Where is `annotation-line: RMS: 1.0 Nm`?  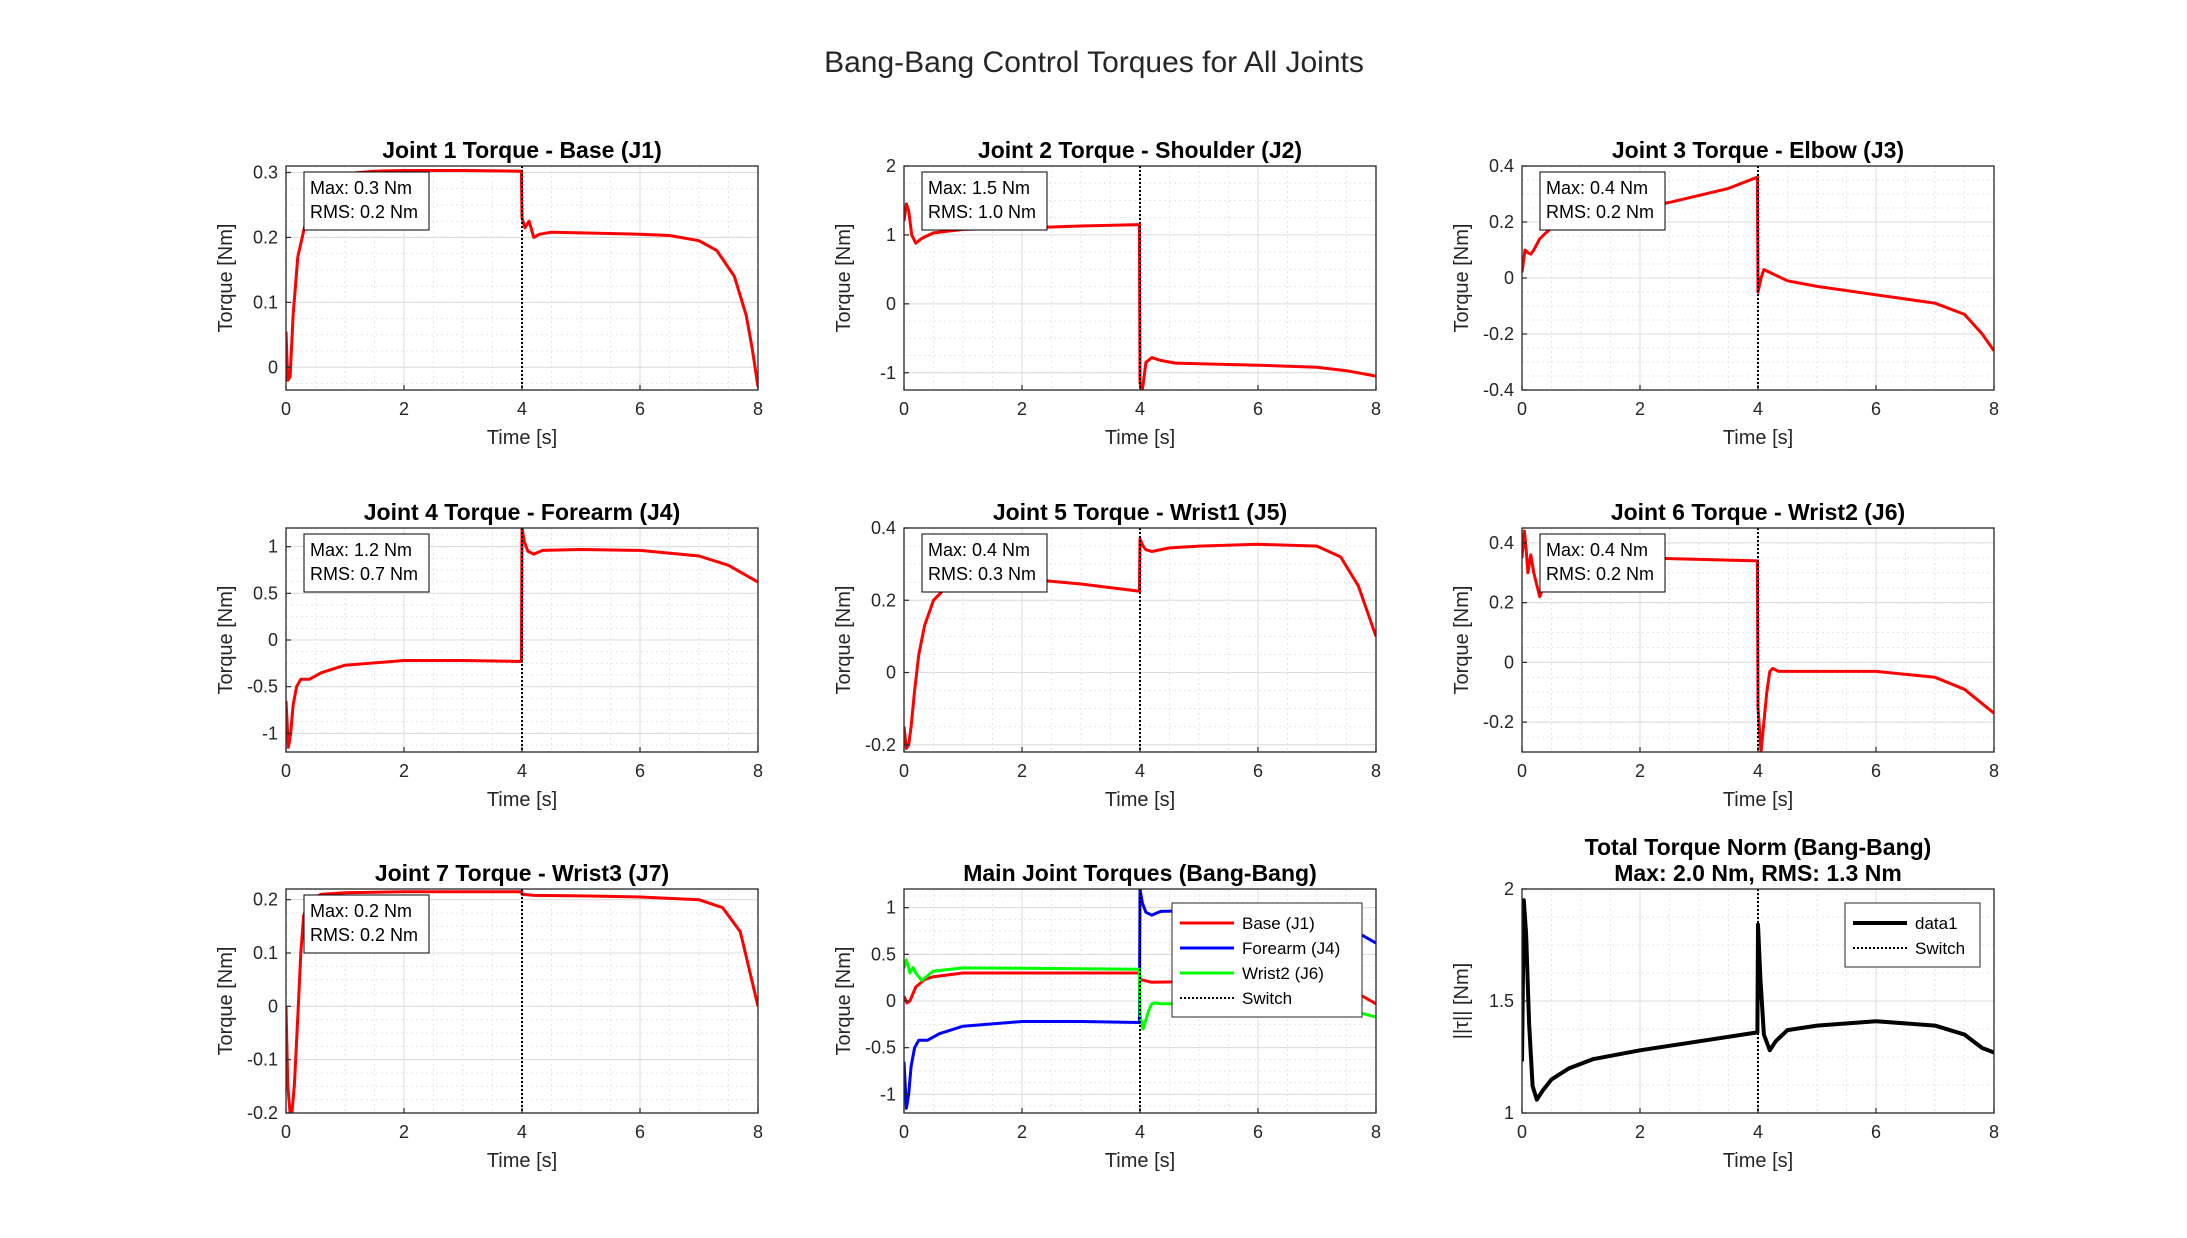
annotation-line: RMS: 1.0 Nm is located at coordinates (982, 212).